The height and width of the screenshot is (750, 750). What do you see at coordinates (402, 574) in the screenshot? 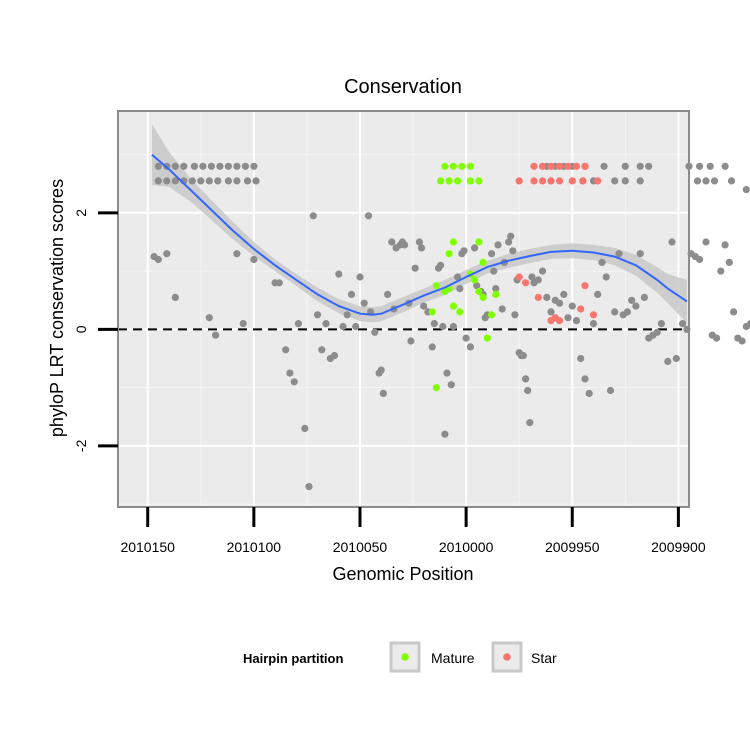
I see `x-axis-label: Genomic Position` at bounding box center [402, 574].